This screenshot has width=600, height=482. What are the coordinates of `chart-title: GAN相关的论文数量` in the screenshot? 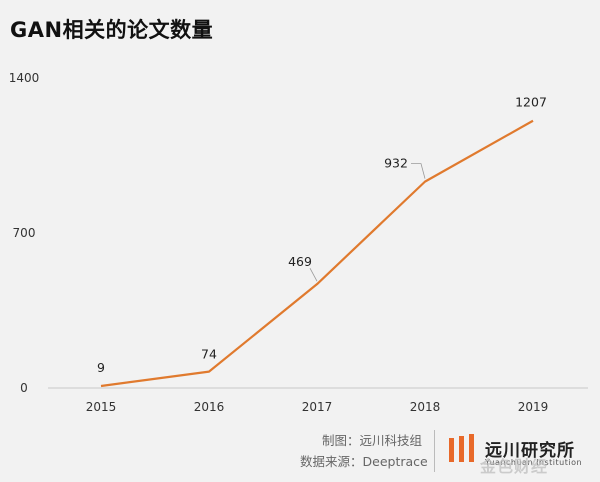 It's located at (112, 30).